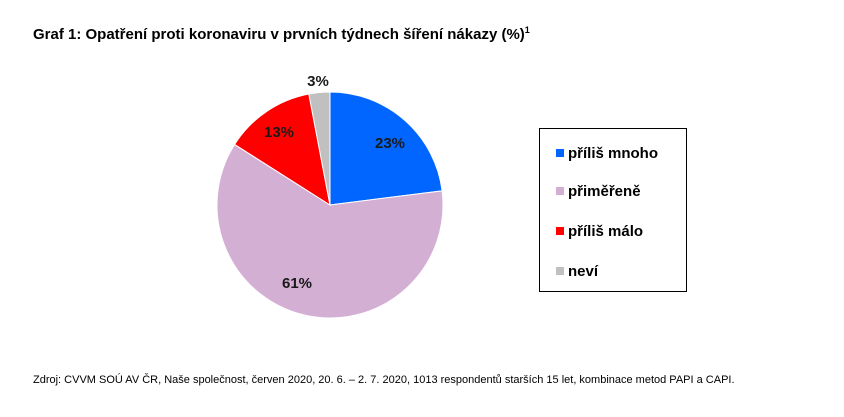  What do you see at coordinates (613, 210) in the screenshot?
I see `chart-legend: příliš mnoho přiměřeně příliš málo neví` at bounding box center [613, 210].